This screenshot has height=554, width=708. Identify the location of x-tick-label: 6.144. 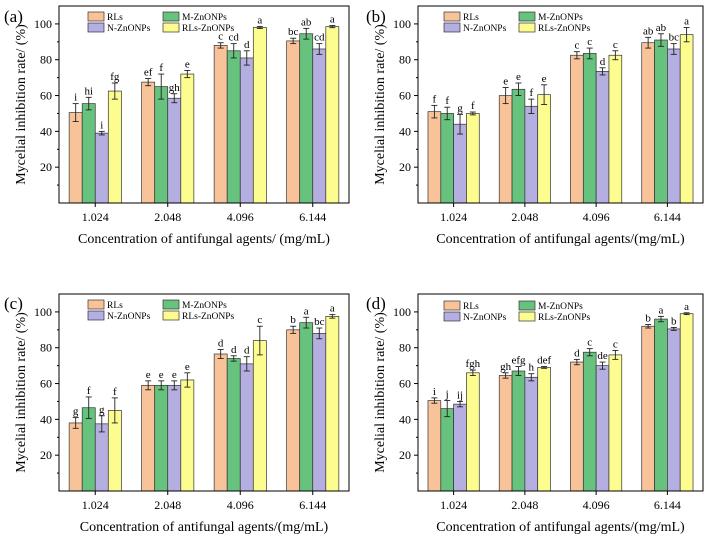
(312, 505).